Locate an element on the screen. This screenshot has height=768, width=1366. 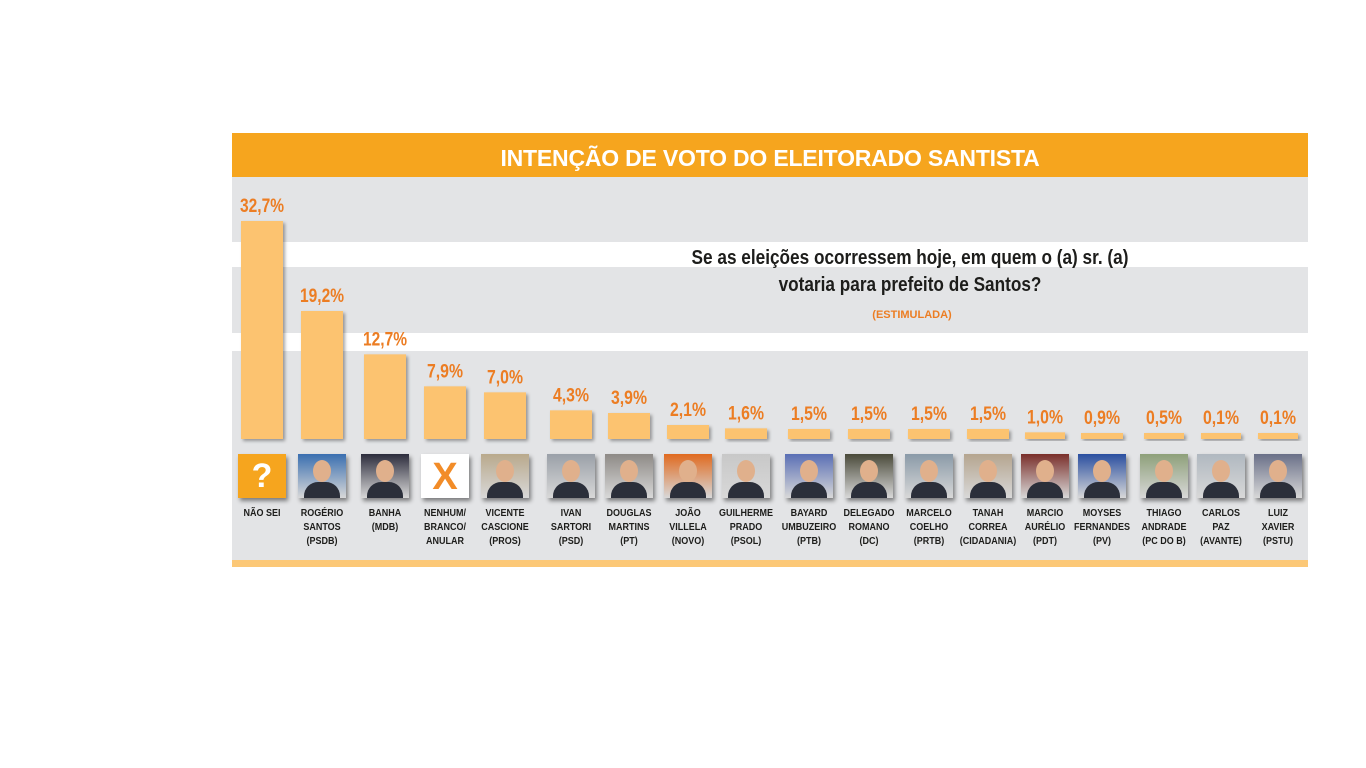
bar-value-label: 32,7% is located at coordinates (262, 206).